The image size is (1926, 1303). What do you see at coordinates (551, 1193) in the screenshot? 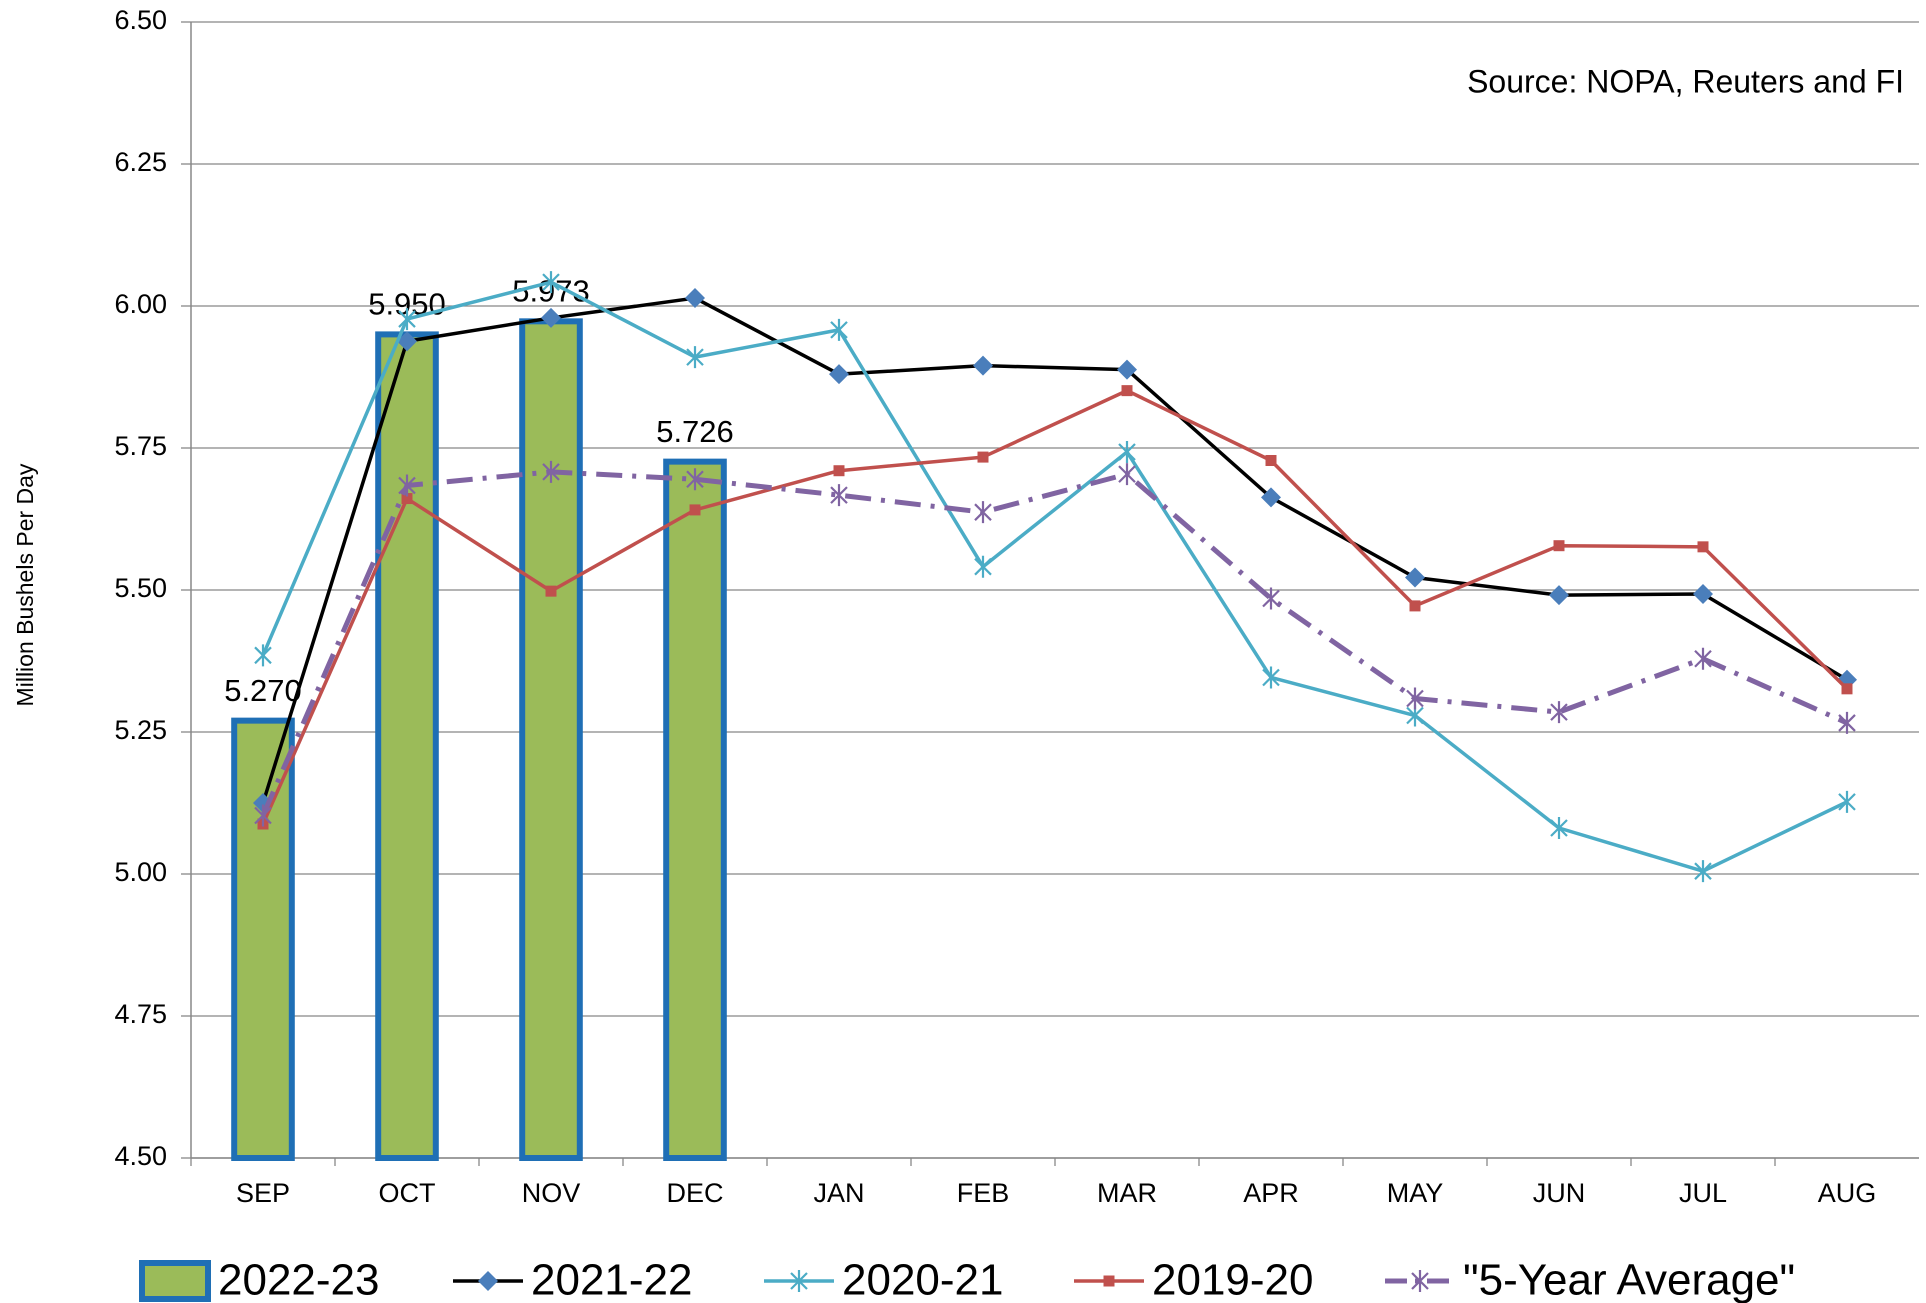
I see `x-tick-label: NOV` at bounding box center [551, 1193].